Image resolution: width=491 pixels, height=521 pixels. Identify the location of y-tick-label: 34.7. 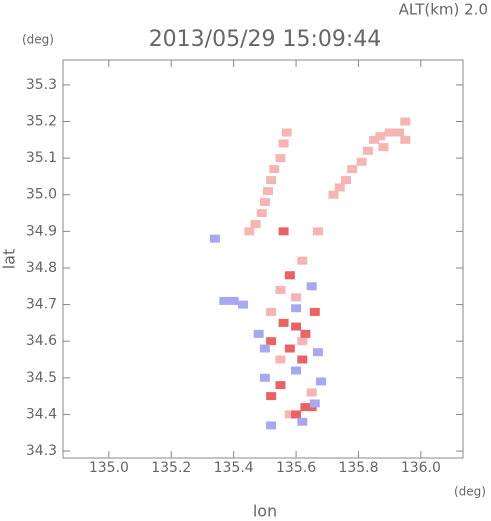
(41, 305).